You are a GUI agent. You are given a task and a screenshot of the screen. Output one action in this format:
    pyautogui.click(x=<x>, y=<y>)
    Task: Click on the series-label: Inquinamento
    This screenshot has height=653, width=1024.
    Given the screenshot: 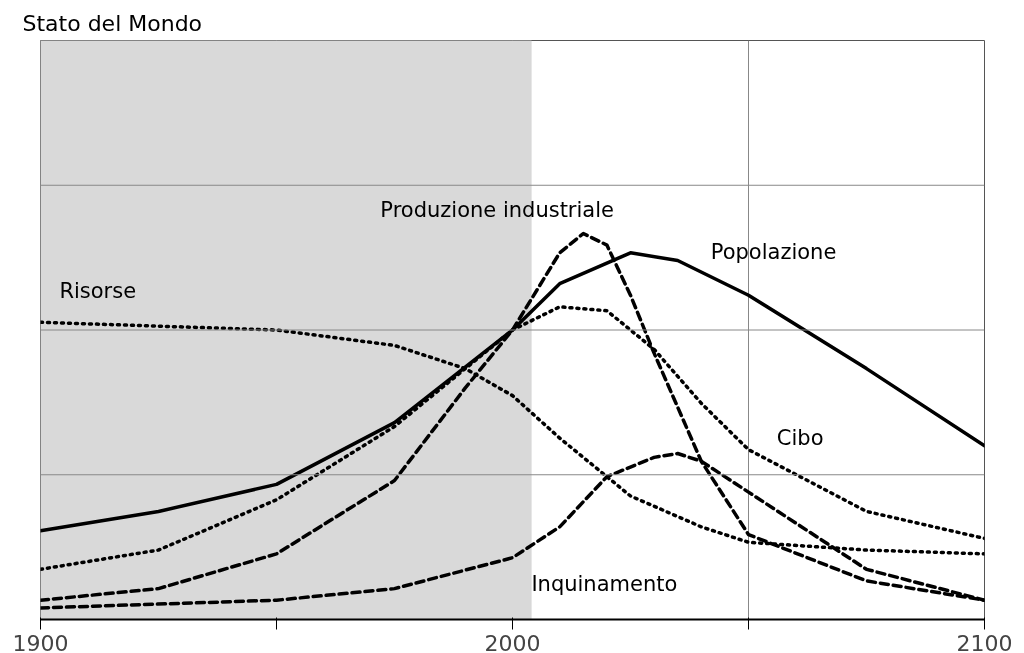 What is the action you would take?
    pyautogui.click(x=604, y=584)
    